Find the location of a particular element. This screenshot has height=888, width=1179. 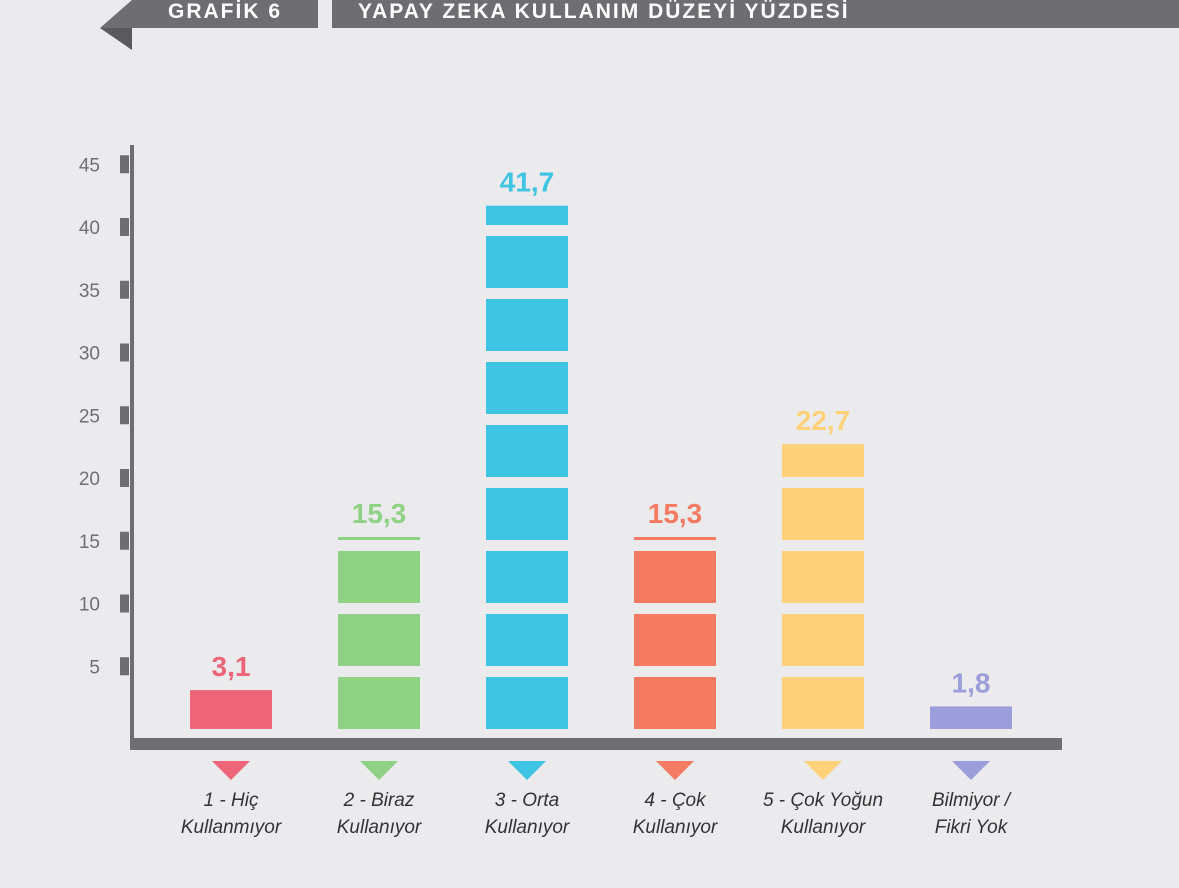

category-label: Kullanmıyor is located at coordinates (231, 827).